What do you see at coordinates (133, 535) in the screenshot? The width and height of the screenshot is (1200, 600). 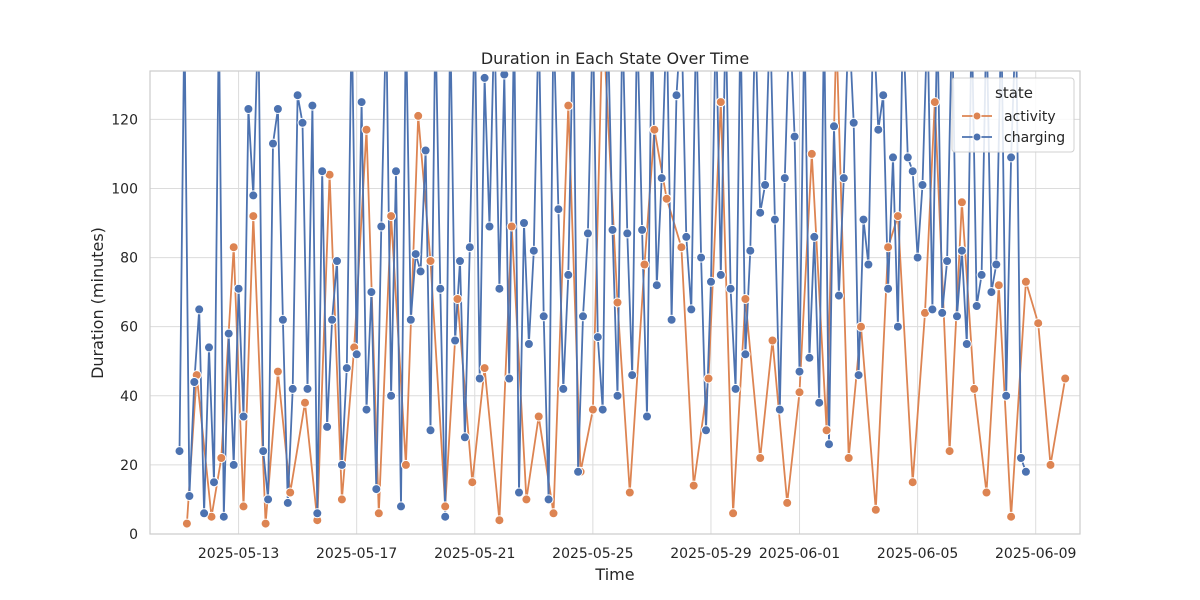 I see `y-tick-label: 0` at bounding box center [133, 535].